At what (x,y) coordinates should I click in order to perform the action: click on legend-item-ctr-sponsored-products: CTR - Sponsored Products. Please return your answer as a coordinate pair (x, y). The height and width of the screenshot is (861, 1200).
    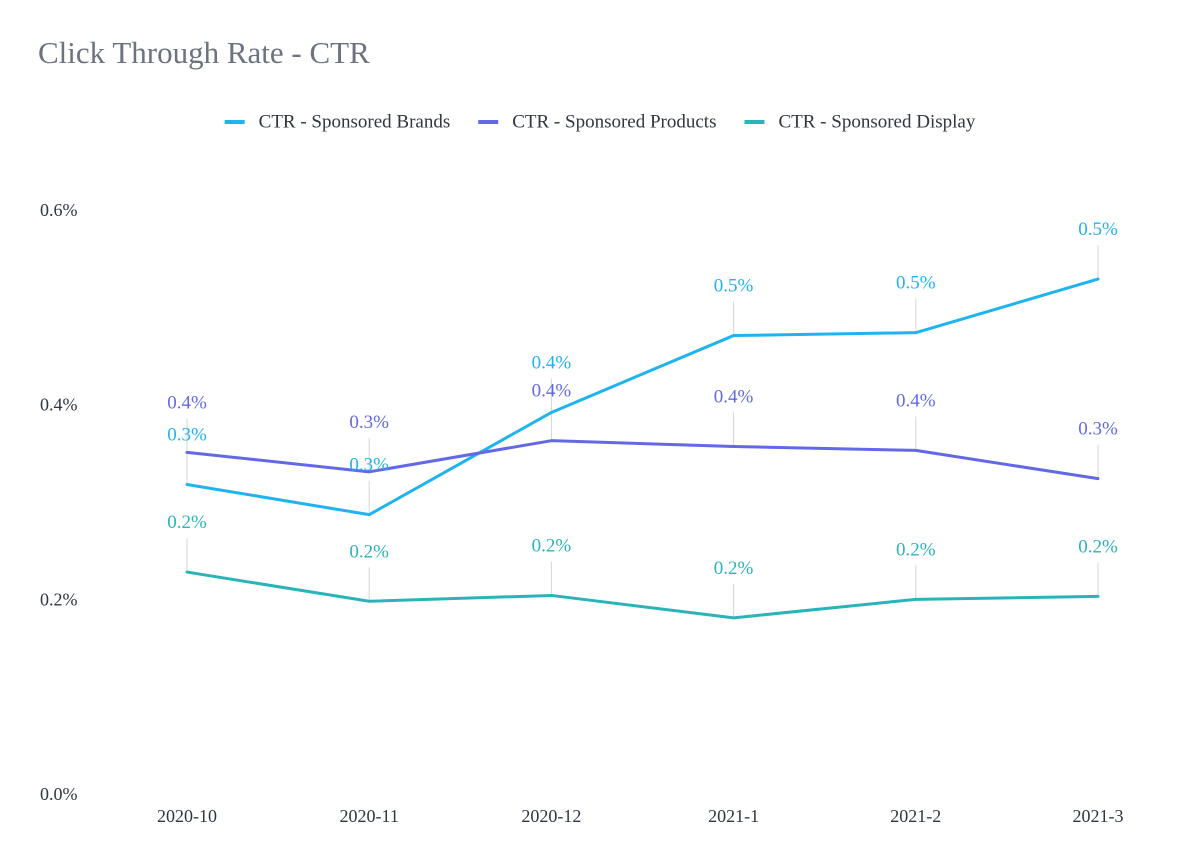
    Looking at the image, I should click on (597, 121).